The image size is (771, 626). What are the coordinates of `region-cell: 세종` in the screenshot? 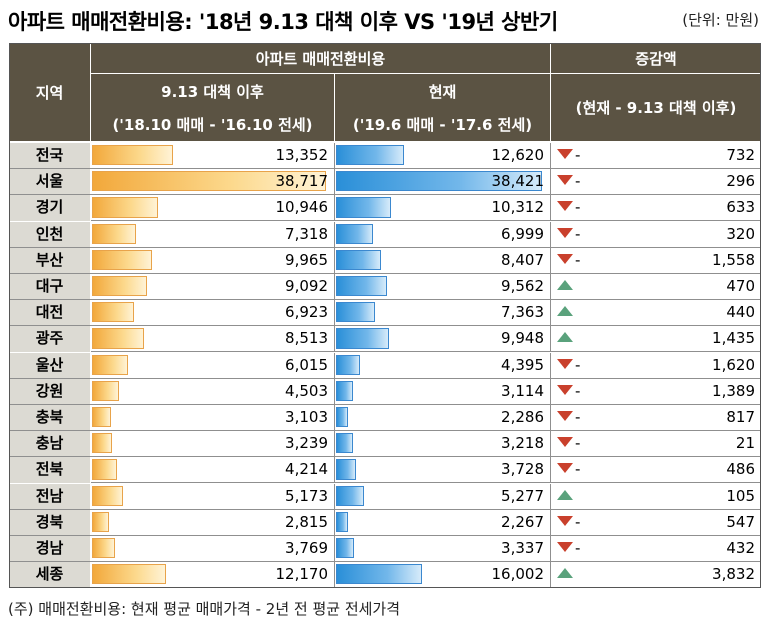 It's located at (50, 575).